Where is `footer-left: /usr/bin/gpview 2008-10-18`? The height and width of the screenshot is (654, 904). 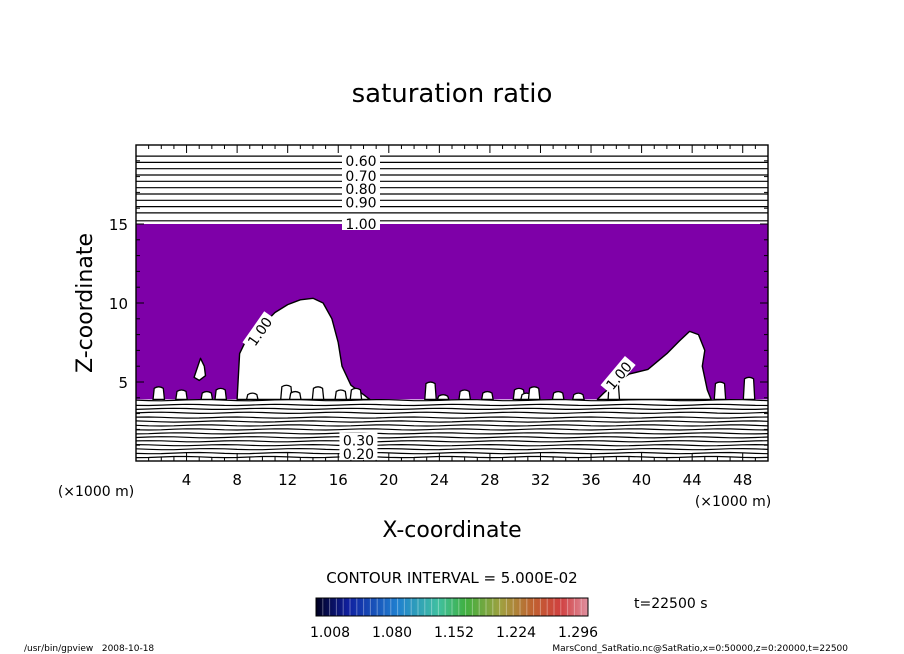 footer-left: /usr/bin/gpview 2008-10-18 is located at coordinates (89, 649).